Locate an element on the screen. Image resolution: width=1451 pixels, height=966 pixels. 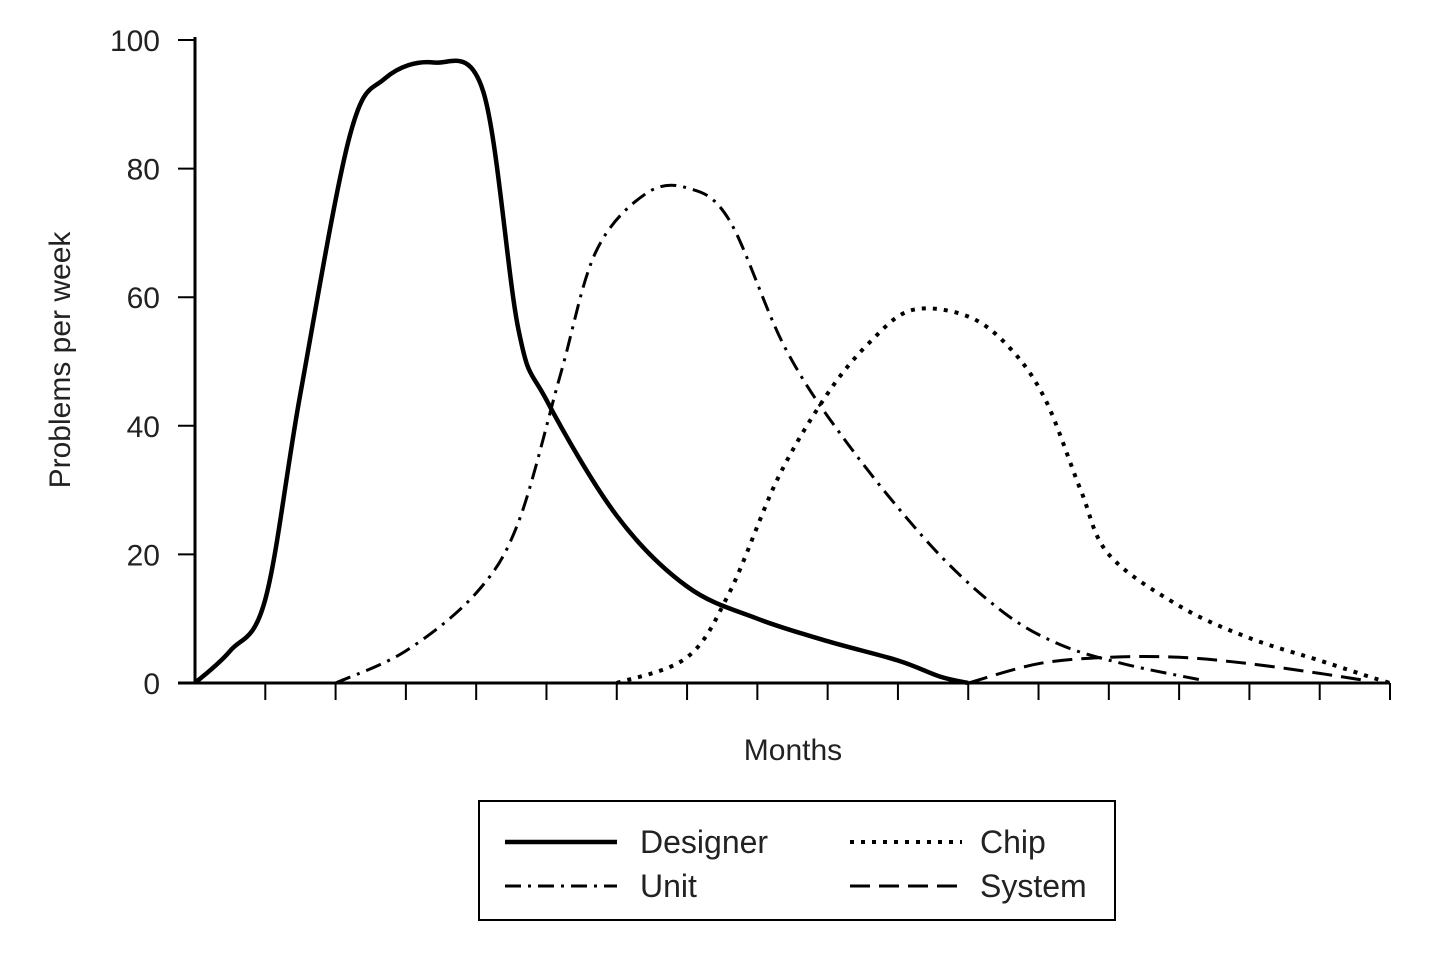
y-tick-label: 40 is located at coordinates (143, 427).